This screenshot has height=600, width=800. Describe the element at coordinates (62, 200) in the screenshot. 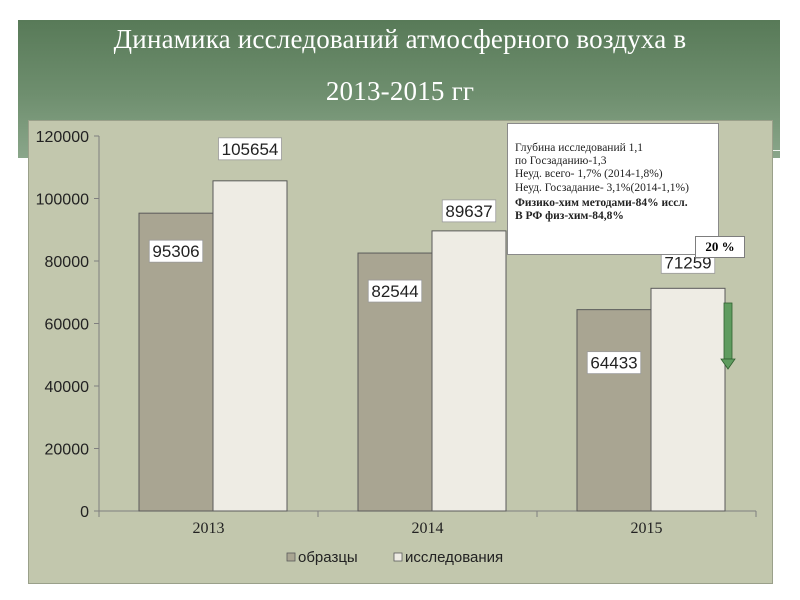

I see `y-tick-label: 100000` at that location.